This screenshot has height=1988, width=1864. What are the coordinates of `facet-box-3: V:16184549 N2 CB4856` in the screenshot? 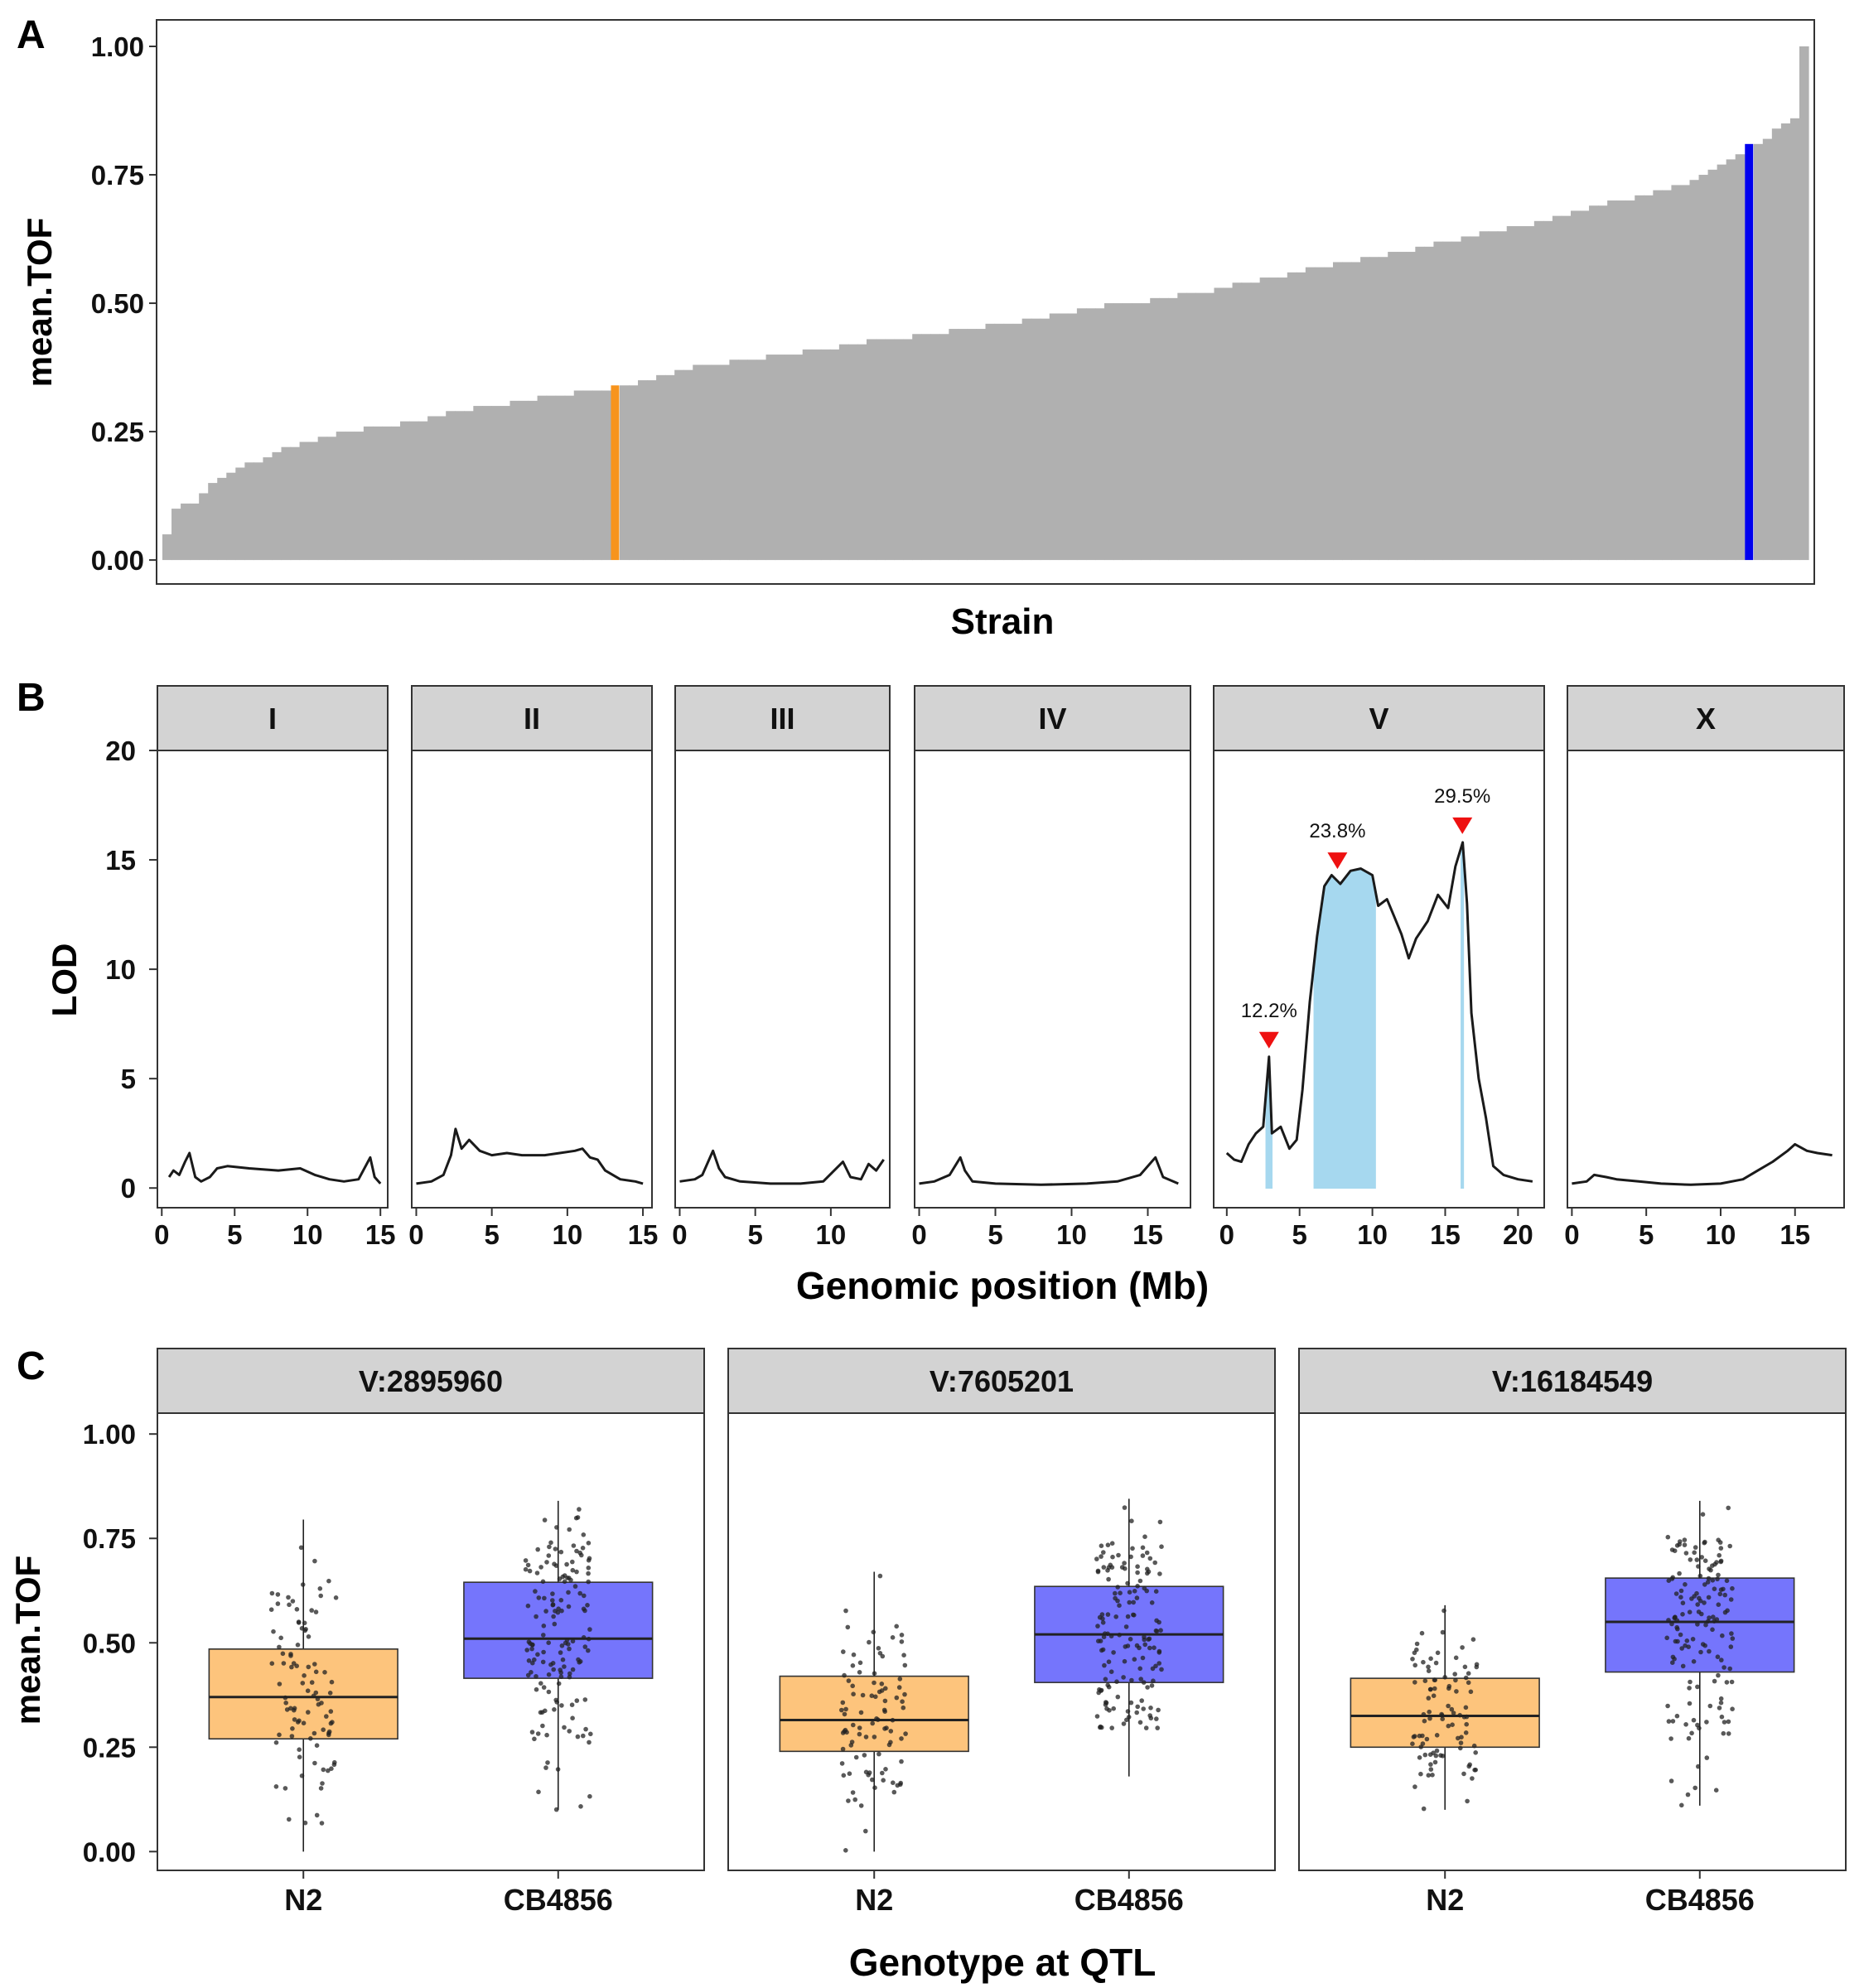 It's located at (1572, 1632).